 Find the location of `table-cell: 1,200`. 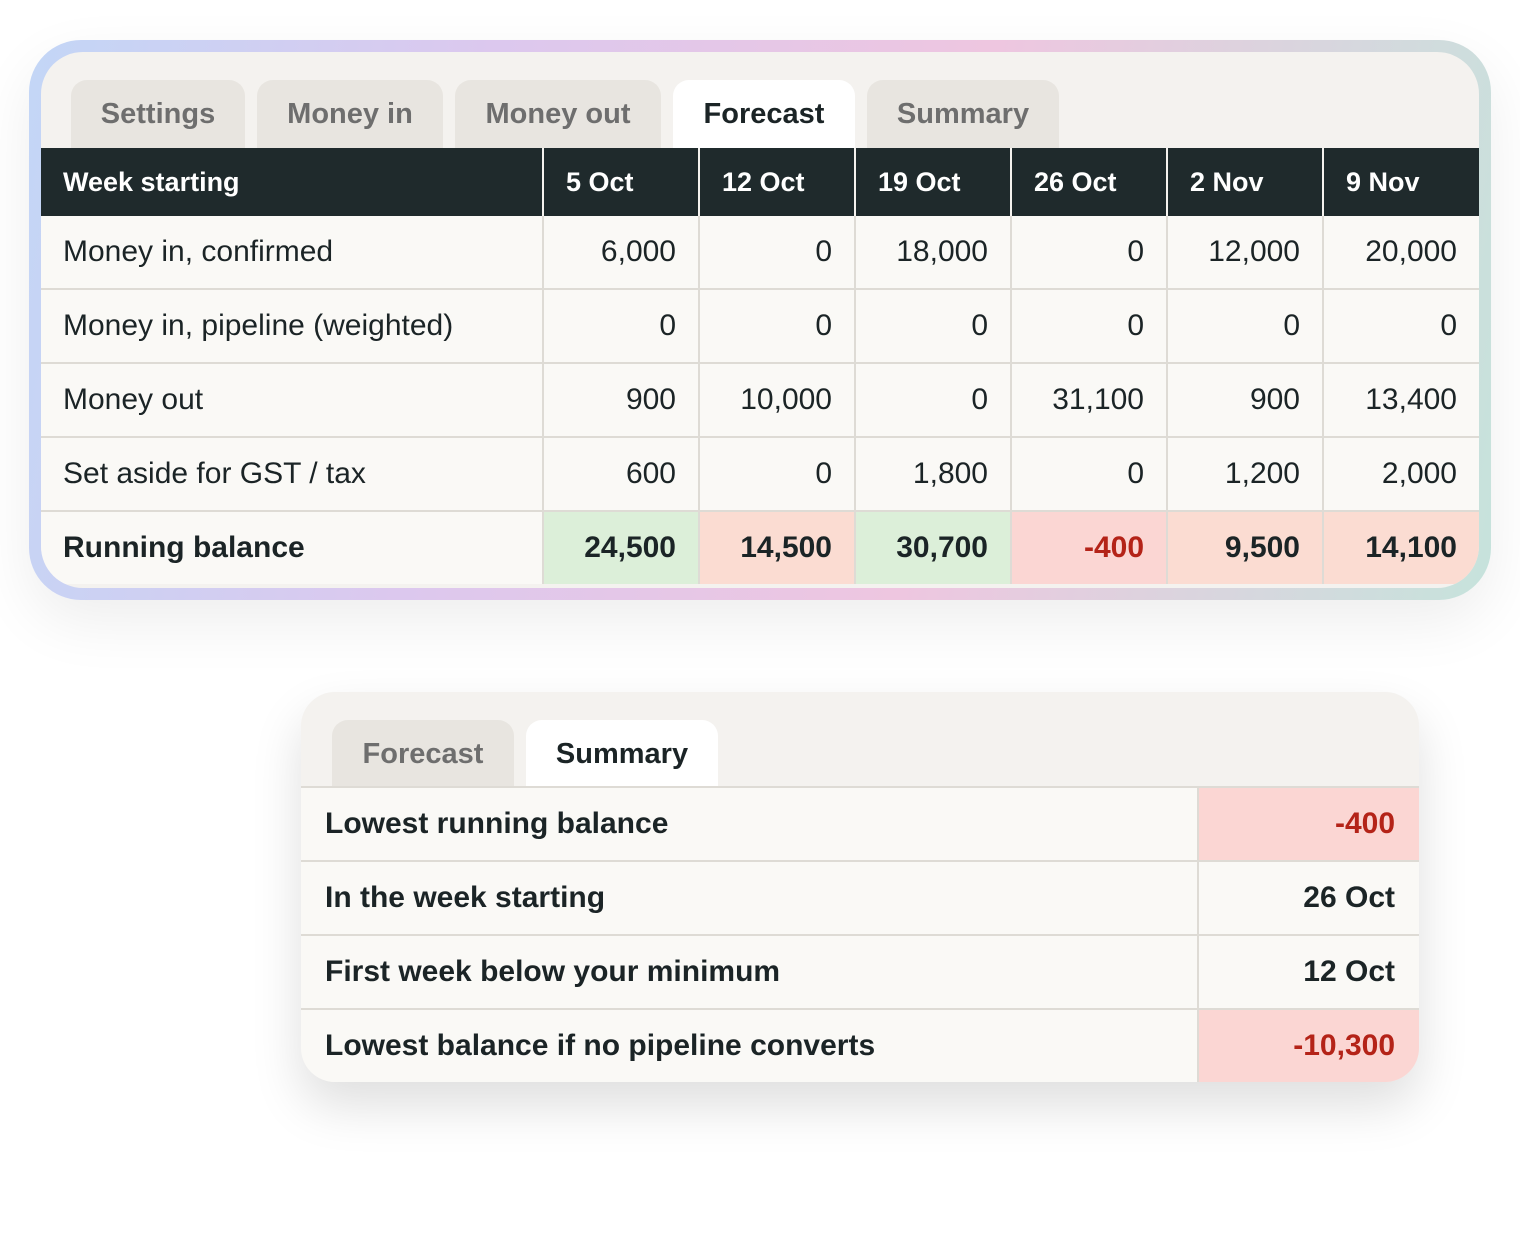

table-cell: 1,200 is located at coordinates (1245, 474).